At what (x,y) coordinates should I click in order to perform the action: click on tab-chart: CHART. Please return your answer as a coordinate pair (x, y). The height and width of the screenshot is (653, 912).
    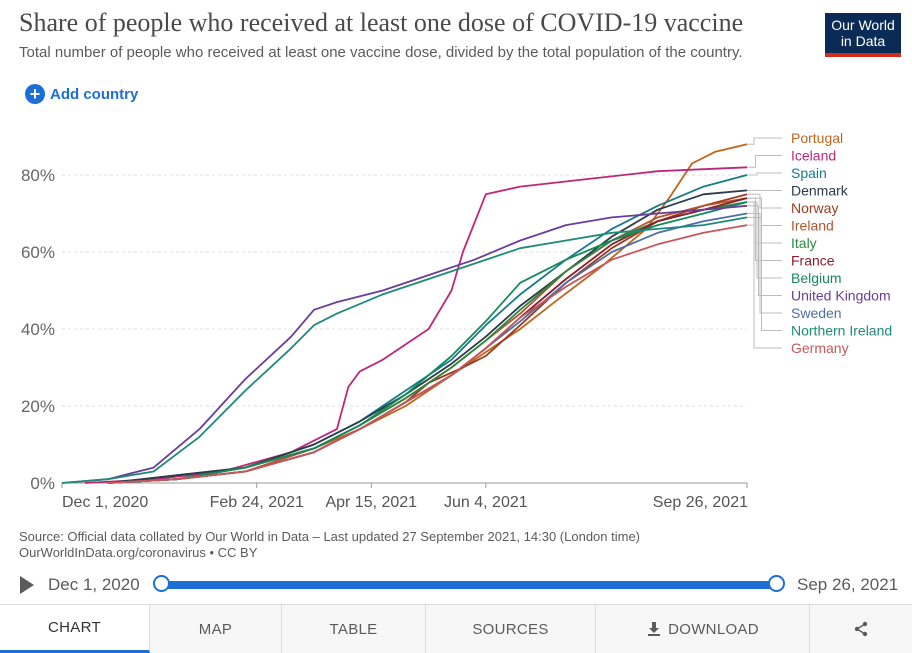
    Looking at the image, I should click on (75, 629).